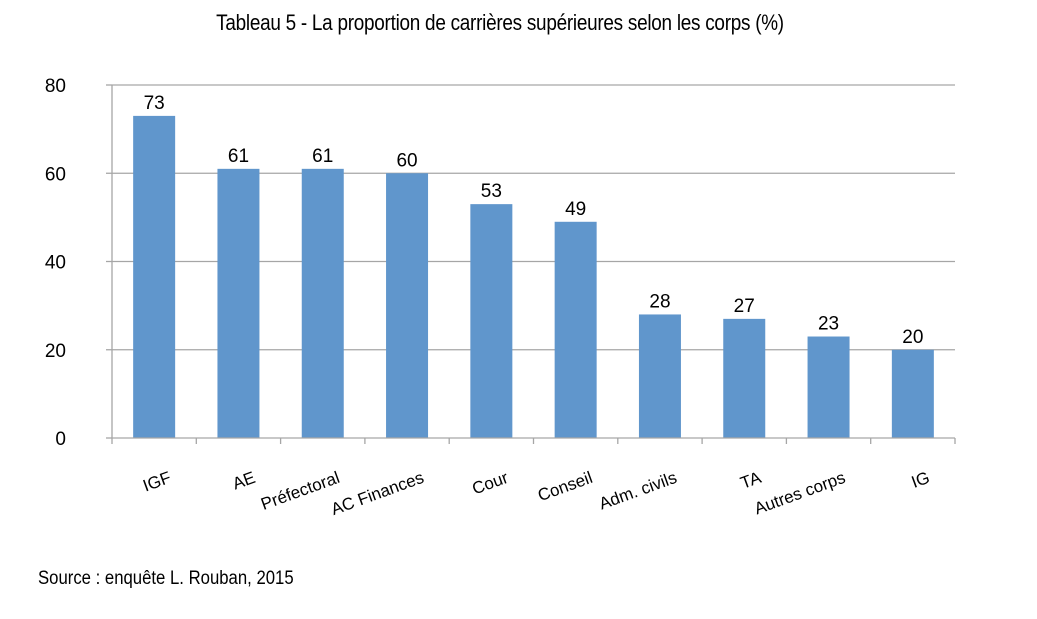  I want to click on x-tick-label: AE, so click(244, 481).